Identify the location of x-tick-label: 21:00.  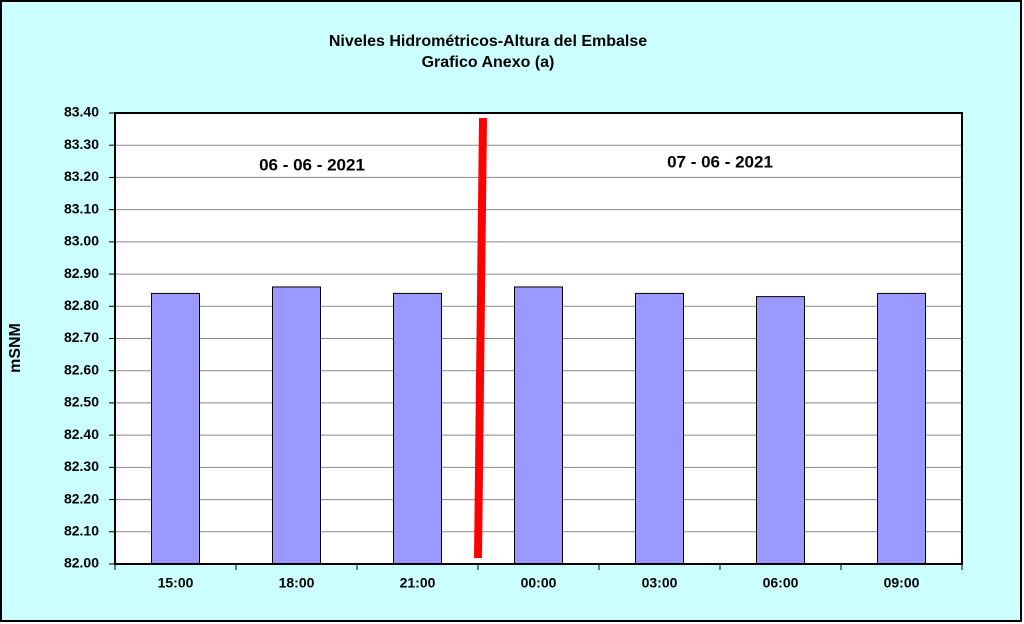
(418, 583).